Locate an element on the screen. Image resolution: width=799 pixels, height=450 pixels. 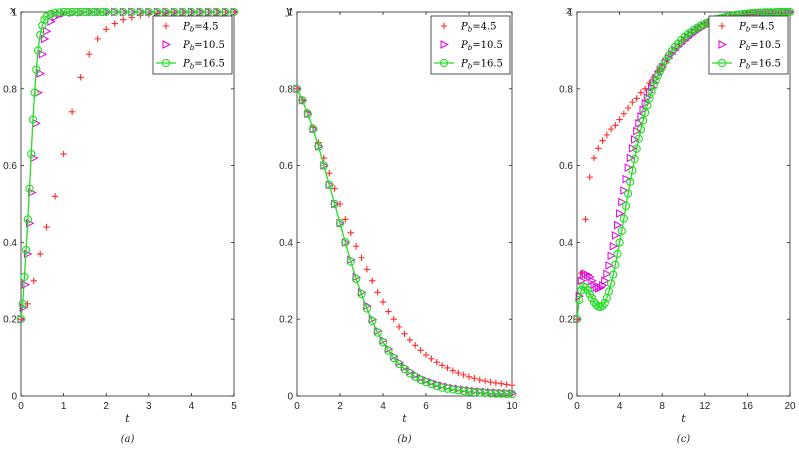
legend: Pb=4.5 Pb=10.5 Pb=16.5 is located at coordinates (748, 45).